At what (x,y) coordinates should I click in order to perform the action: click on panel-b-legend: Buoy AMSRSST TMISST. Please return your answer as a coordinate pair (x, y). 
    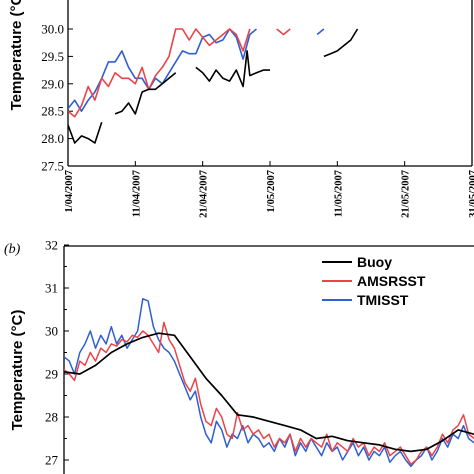
    Looking at the image, I should click on (374, 281).